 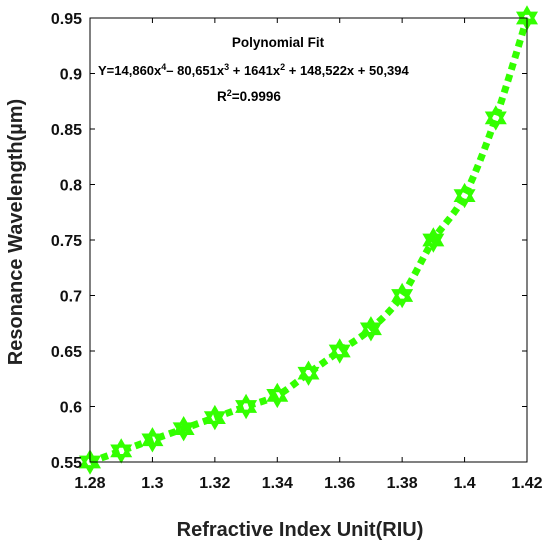 I want to click on equation-part-1: Y=14,860x, so click(x=130, y=70).